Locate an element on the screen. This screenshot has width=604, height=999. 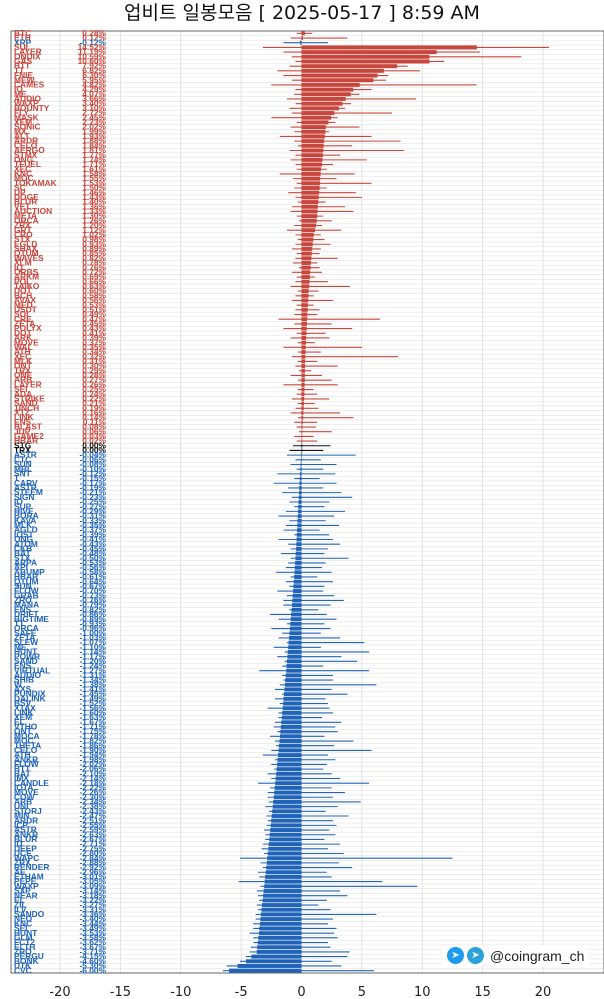
row-label-name: ONT is located at coordinates (23, 731).